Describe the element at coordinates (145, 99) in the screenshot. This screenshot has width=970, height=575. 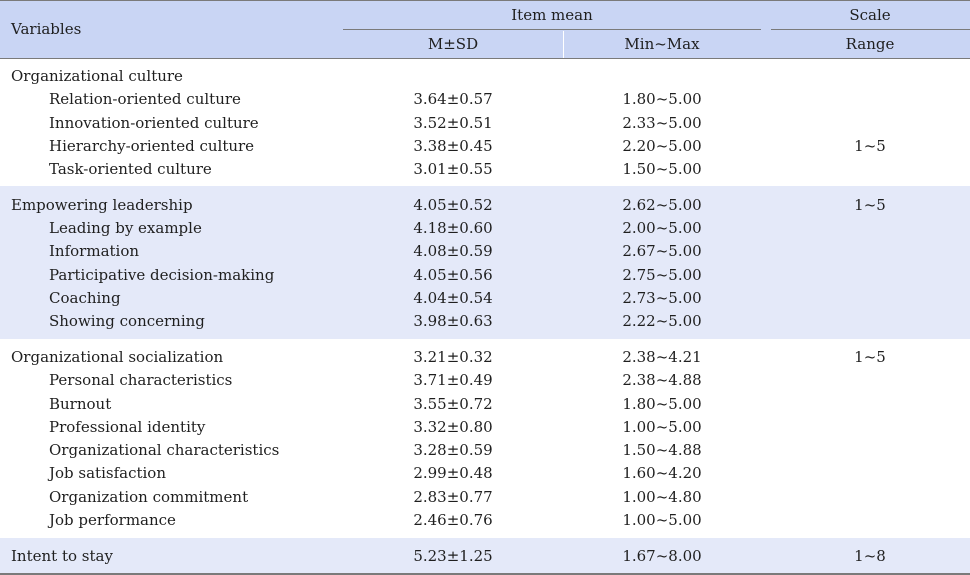
I see `item-label: Relation-oriented culture` at that location.